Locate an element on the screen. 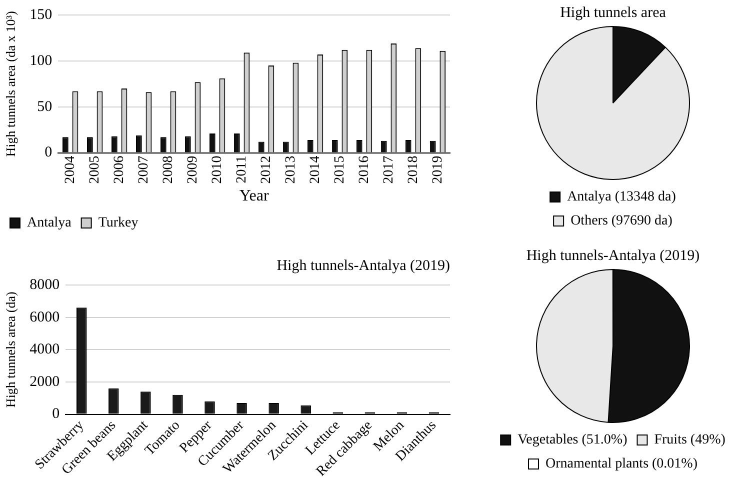 The image size is (741, 483). legend-label: Ornamental plants (0.01%) is located at coordinates (621, 464).